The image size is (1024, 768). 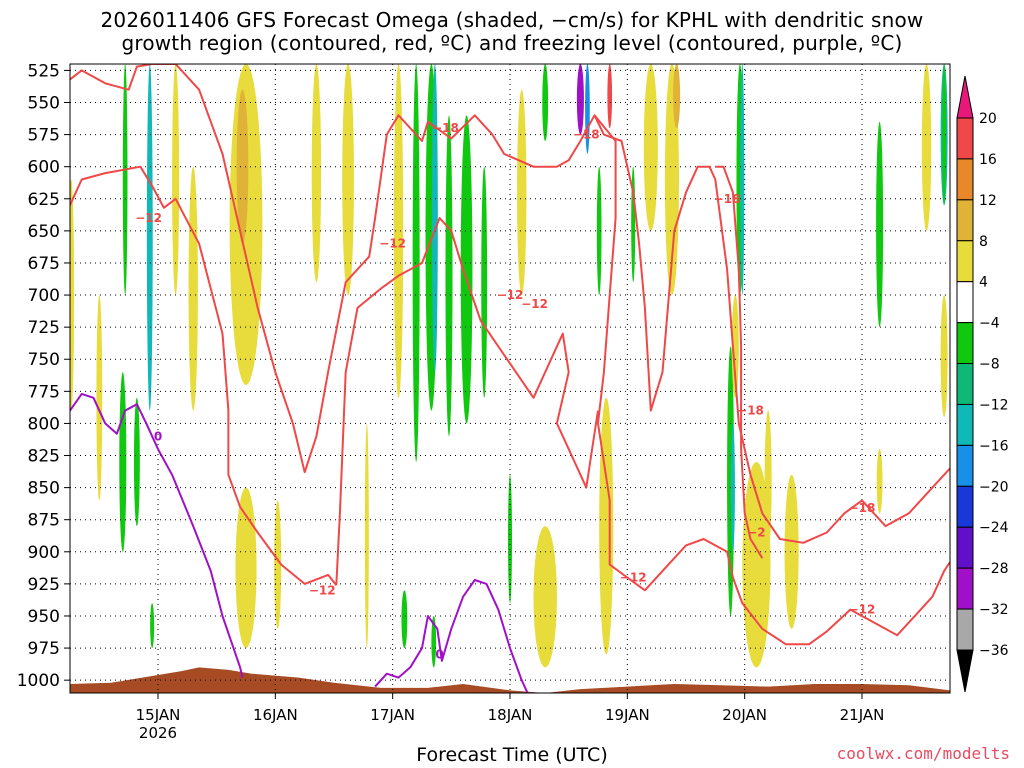 I want to click on colorbar-label-11: −28, so click(x=994, y=569).